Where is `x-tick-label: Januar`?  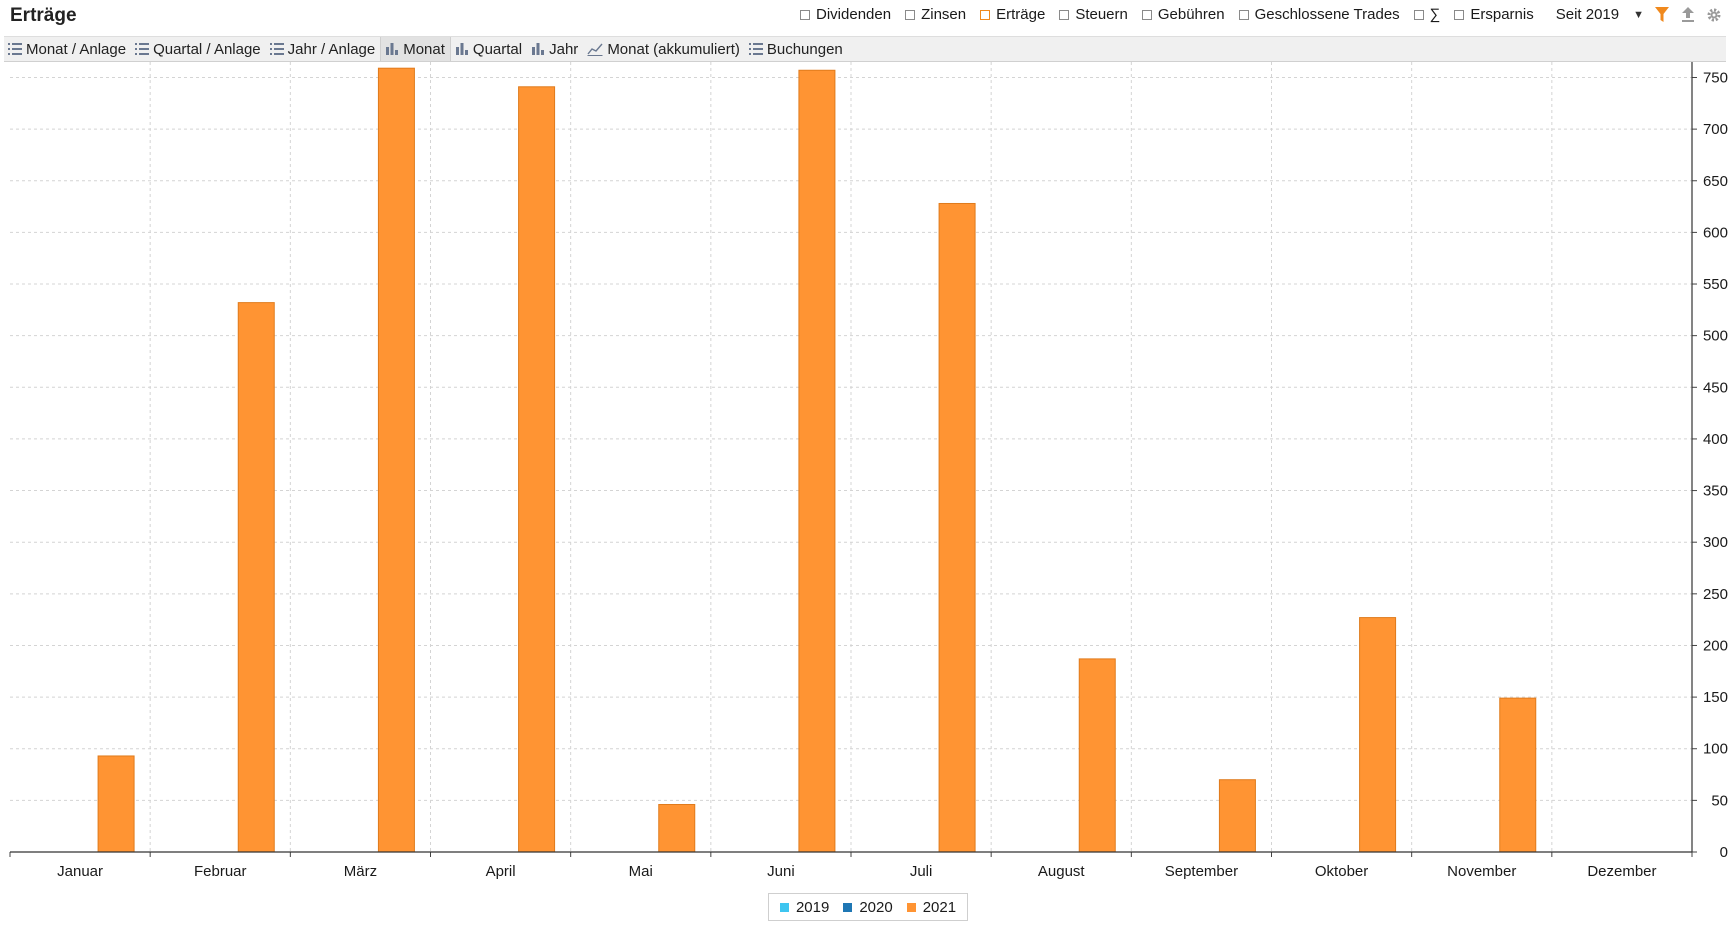 x-tick-label: Januar is located at coordinates (80, 871).